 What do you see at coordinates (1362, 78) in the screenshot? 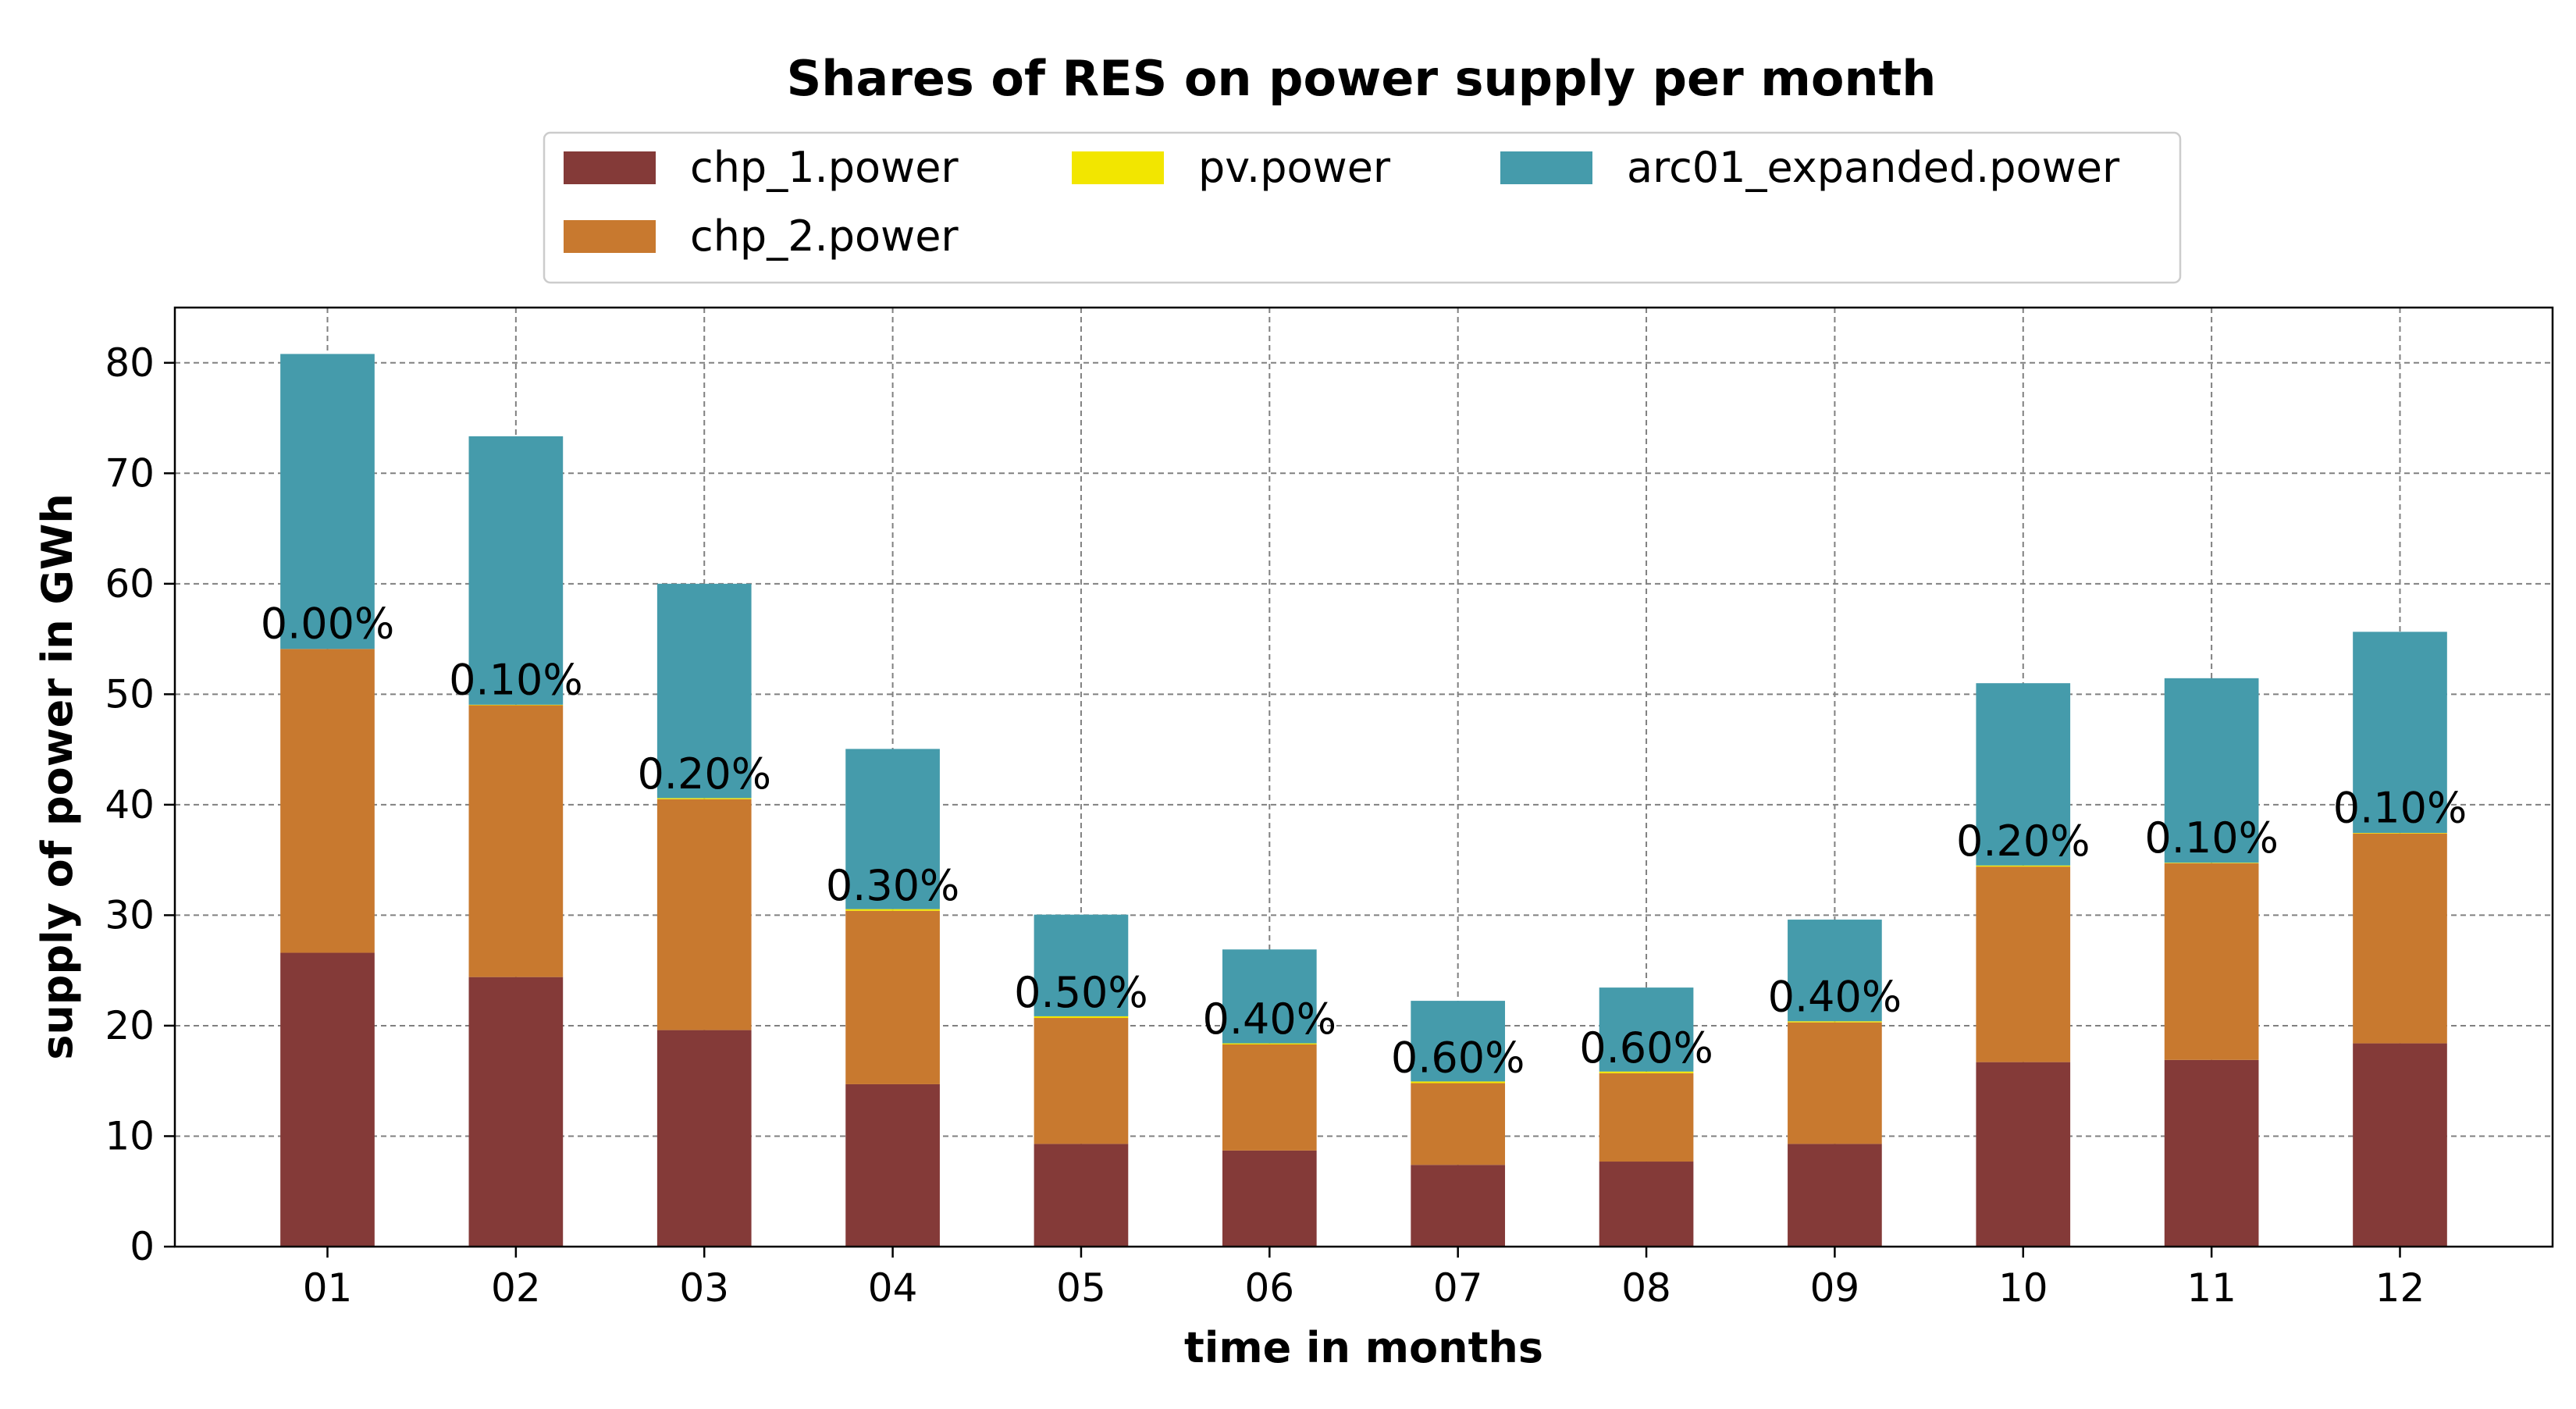
I see `chart-title: Shares of RES on power supply per month` at bounding box center [1362, 78].